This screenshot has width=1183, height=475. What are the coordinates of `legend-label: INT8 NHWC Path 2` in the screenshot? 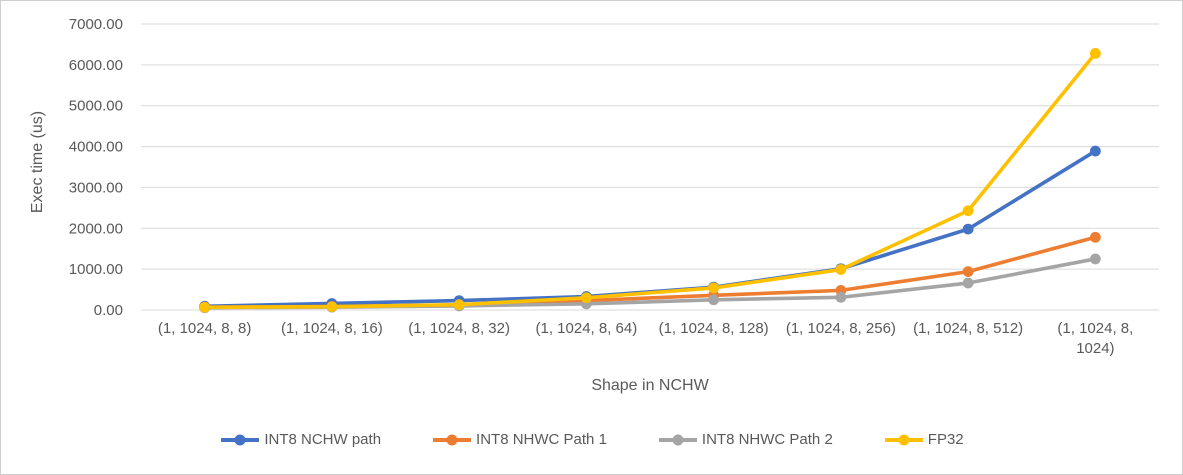 It's located at (767, 439).